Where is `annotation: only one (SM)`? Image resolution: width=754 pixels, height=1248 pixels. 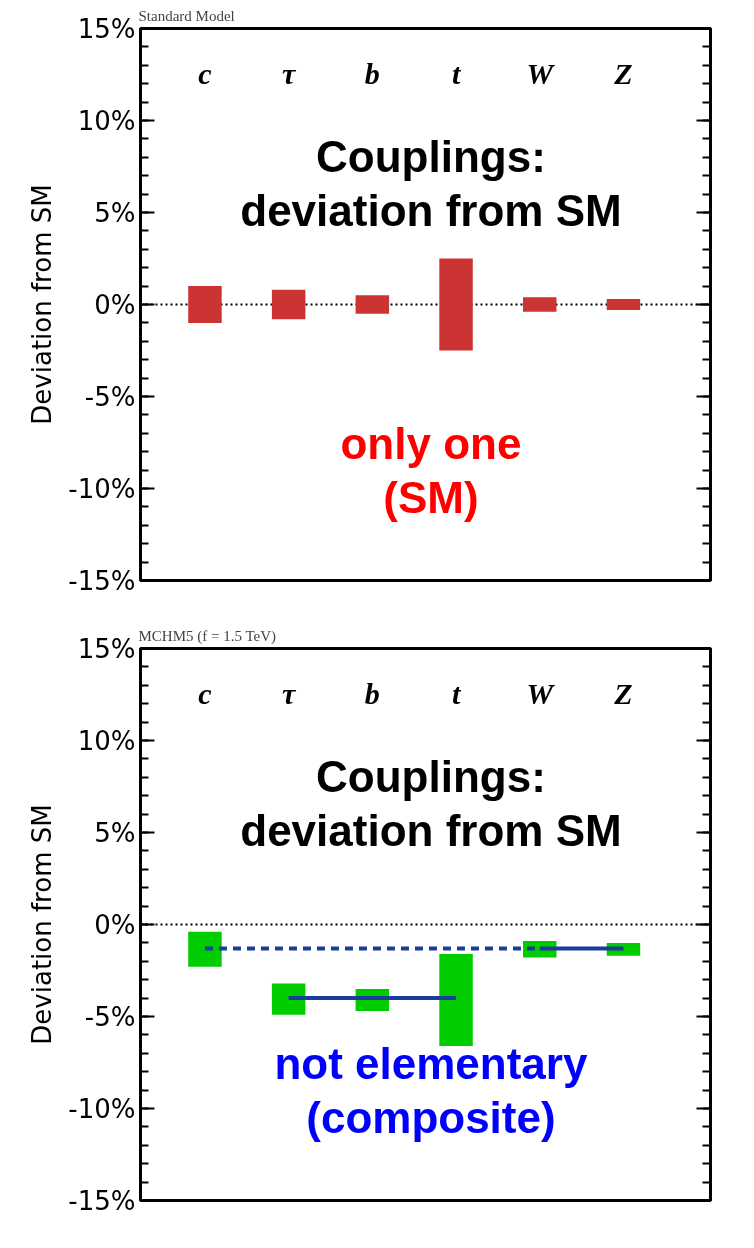
annotation: only one (SM) is located at coordinates (431, 470).